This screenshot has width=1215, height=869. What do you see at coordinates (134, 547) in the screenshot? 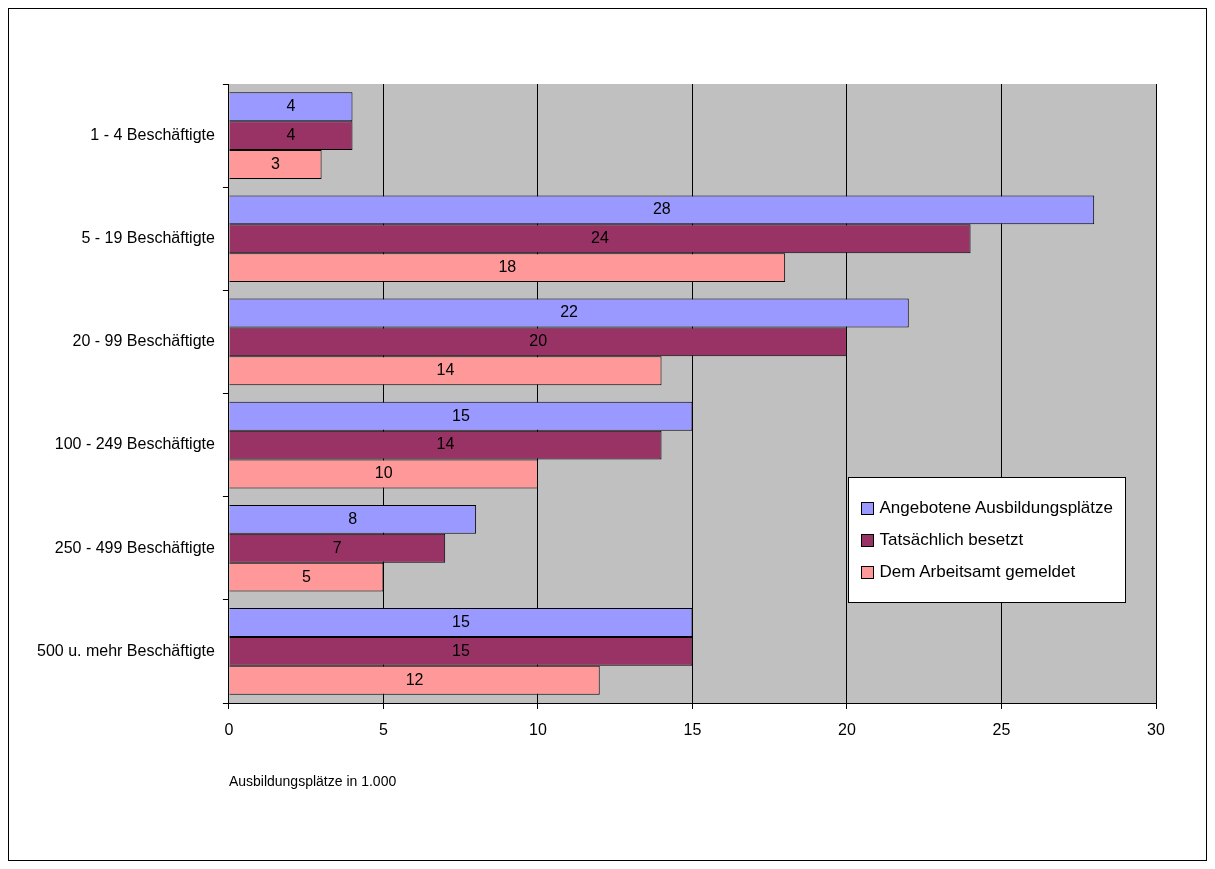
I see `y-tick-label: 250 - 499 Beschäftigte` at bounding box center [134, 547].